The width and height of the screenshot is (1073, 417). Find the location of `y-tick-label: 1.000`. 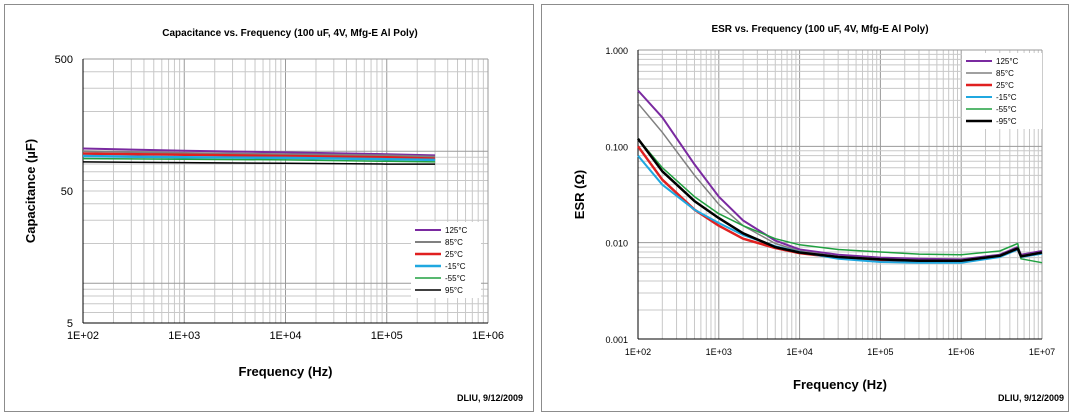

y-tick-label: 1.000 is located at coordinates (616, 51).